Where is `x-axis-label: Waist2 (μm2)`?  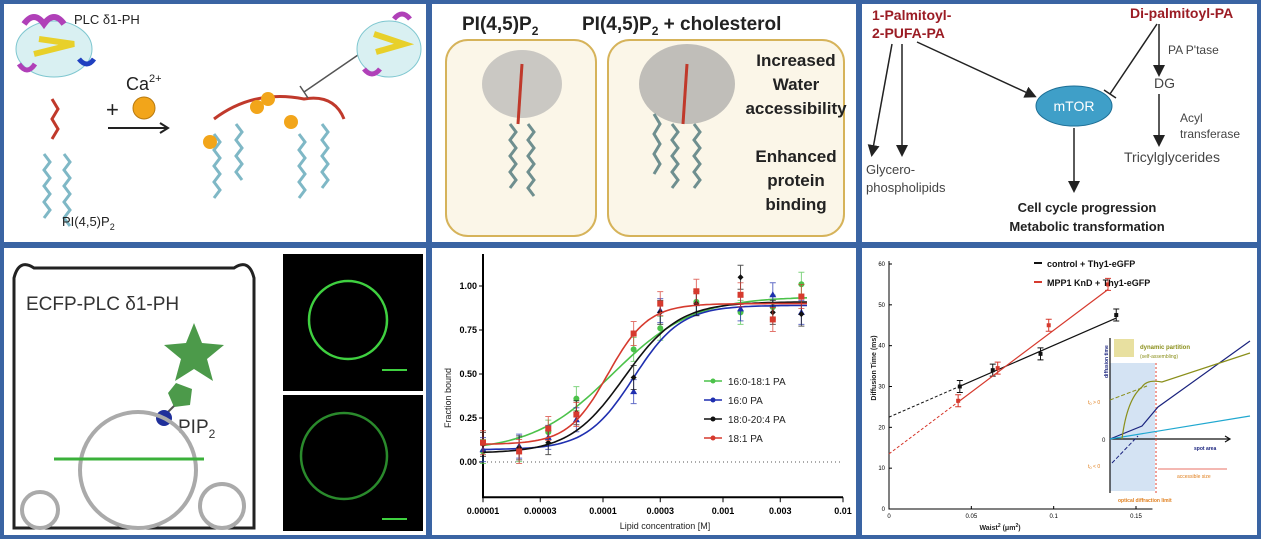 x-axis-label: Waist2 (μm2) is located at coordinates (999, 527).